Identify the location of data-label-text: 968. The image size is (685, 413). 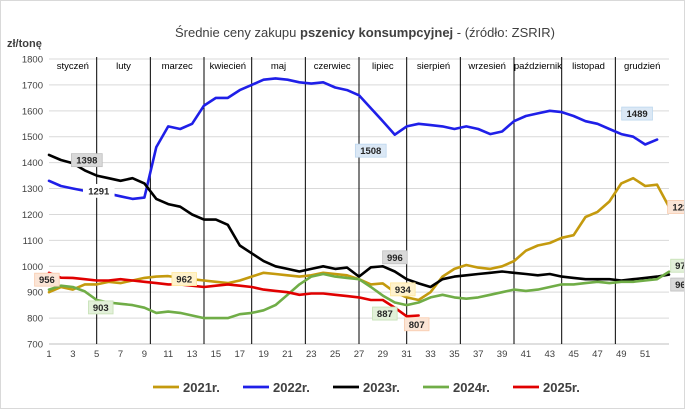
(679, 285).